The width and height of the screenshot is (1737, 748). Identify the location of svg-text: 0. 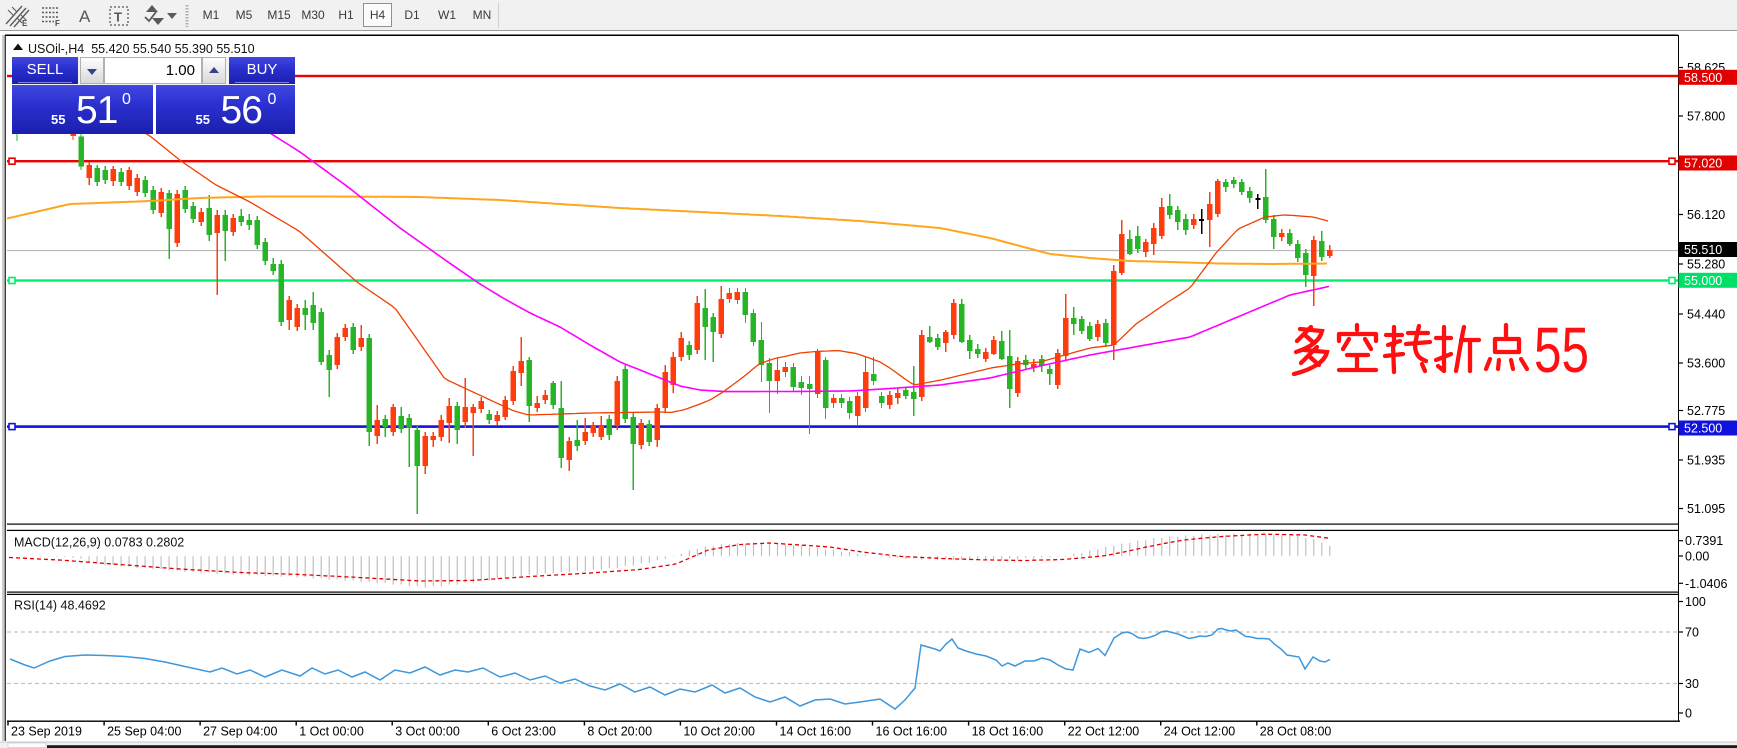
(1688, 714).